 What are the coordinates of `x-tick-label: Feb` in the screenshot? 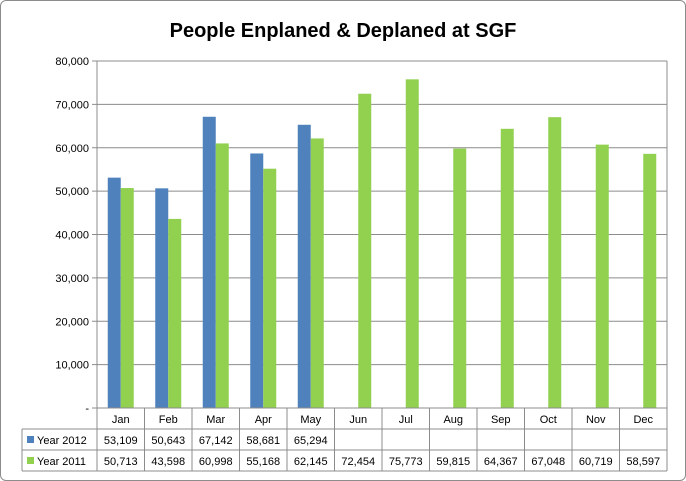 It's located at (168, 420).